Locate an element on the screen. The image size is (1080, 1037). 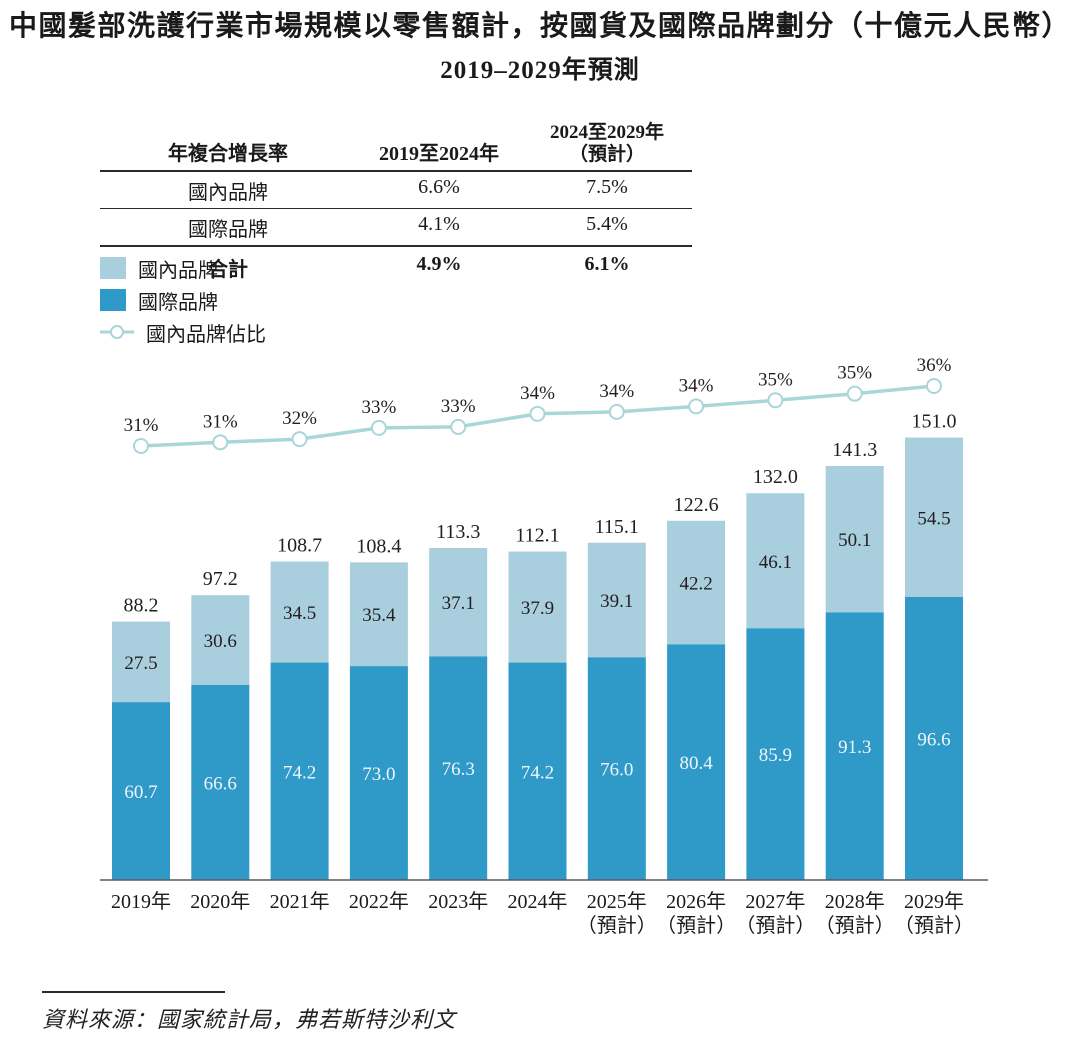
x-axis-label: 2028年 is located at coordinates (855, 901).